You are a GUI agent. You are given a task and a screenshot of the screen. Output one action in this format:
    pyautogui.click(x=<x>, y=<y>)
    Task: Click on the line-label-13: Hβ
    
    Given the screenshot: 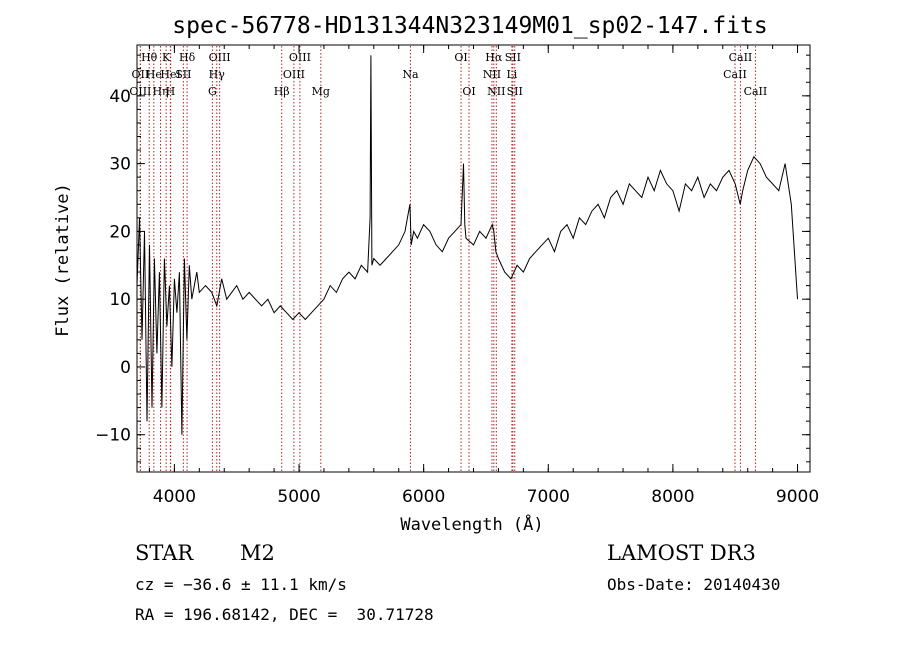 What is the action you would take?
    pyautogui.click(x=282, y=91)
    